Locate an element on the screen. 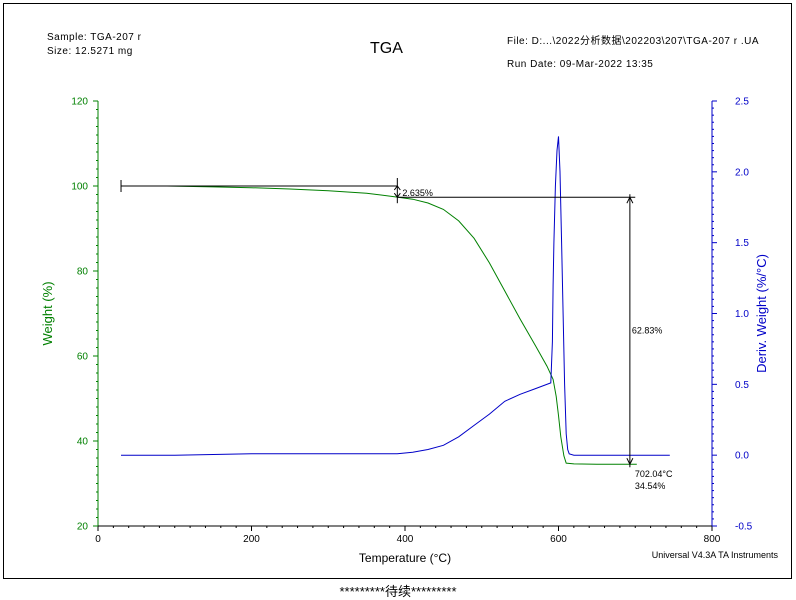 This screenshot has width=796, height=600. x-tick-label: 600 is located at coordinates (558, 539).